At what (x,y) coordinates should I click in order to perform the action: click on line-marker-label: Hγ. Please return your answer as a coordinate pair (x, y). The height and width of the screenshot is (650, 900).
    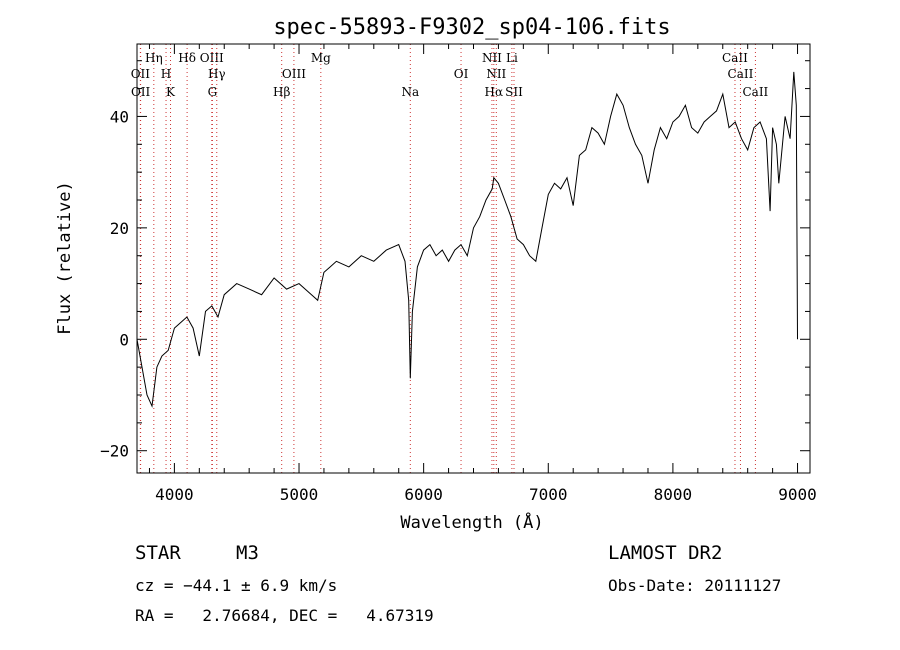
    Looking at the image, I should click on (217, 74).